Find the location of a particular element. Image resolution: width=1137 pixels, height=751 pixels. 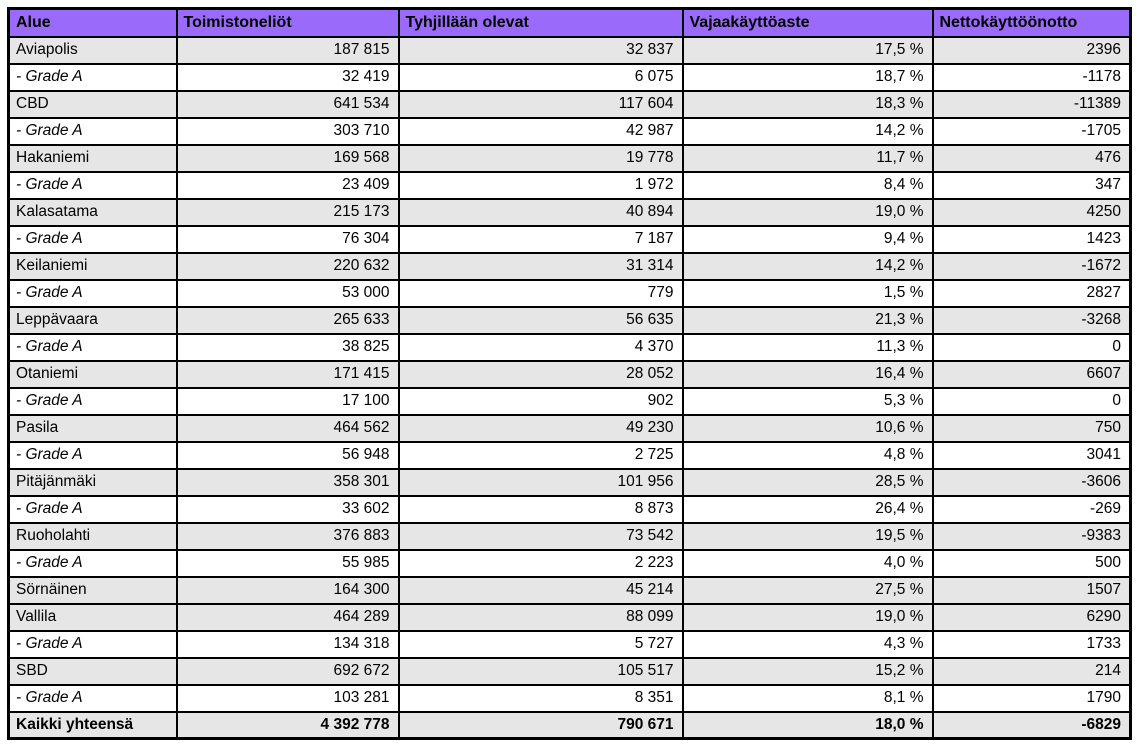

toimistoneliot-cell: 53 000 is located at coordinates (287, 293).